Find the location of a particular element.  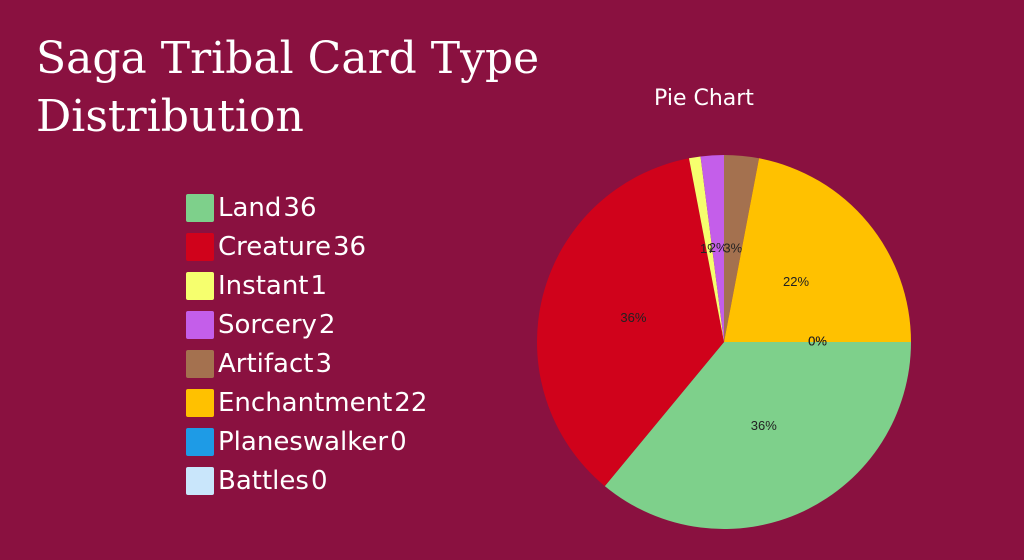

legend-item-battles: Battles 0 is located at coordinates (306, 480).